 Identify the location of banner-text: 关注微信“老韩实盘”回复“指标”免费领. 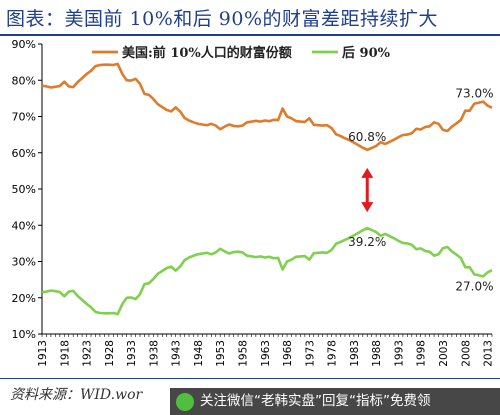
(315, 401).